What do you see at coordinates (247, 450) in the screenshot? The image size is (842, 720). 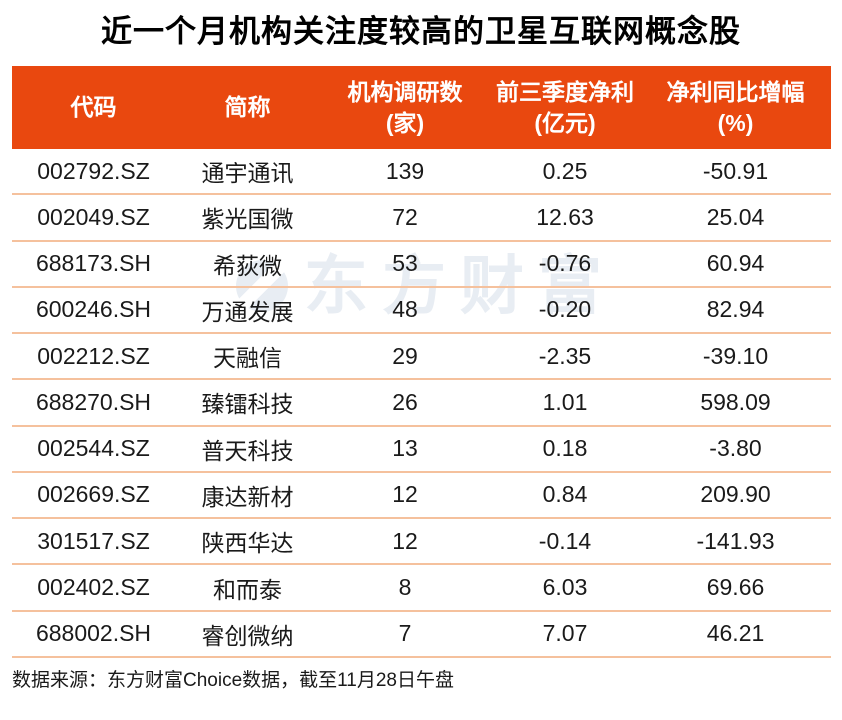 I see `cell-name: 普天科技` at bounding box center [247, 450].